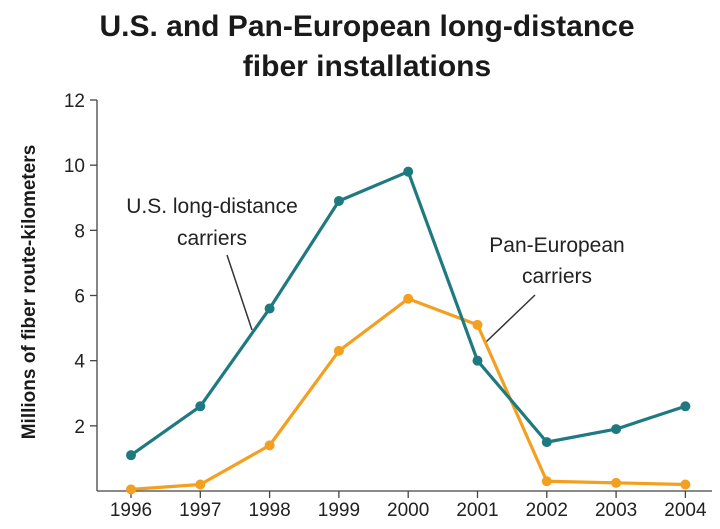 This screenshot has width=720, height=529. What do you see at coordinates (685, 510) in the screenshot?
I see `x-tick-label: 2004` at bounding box center [685, 510].